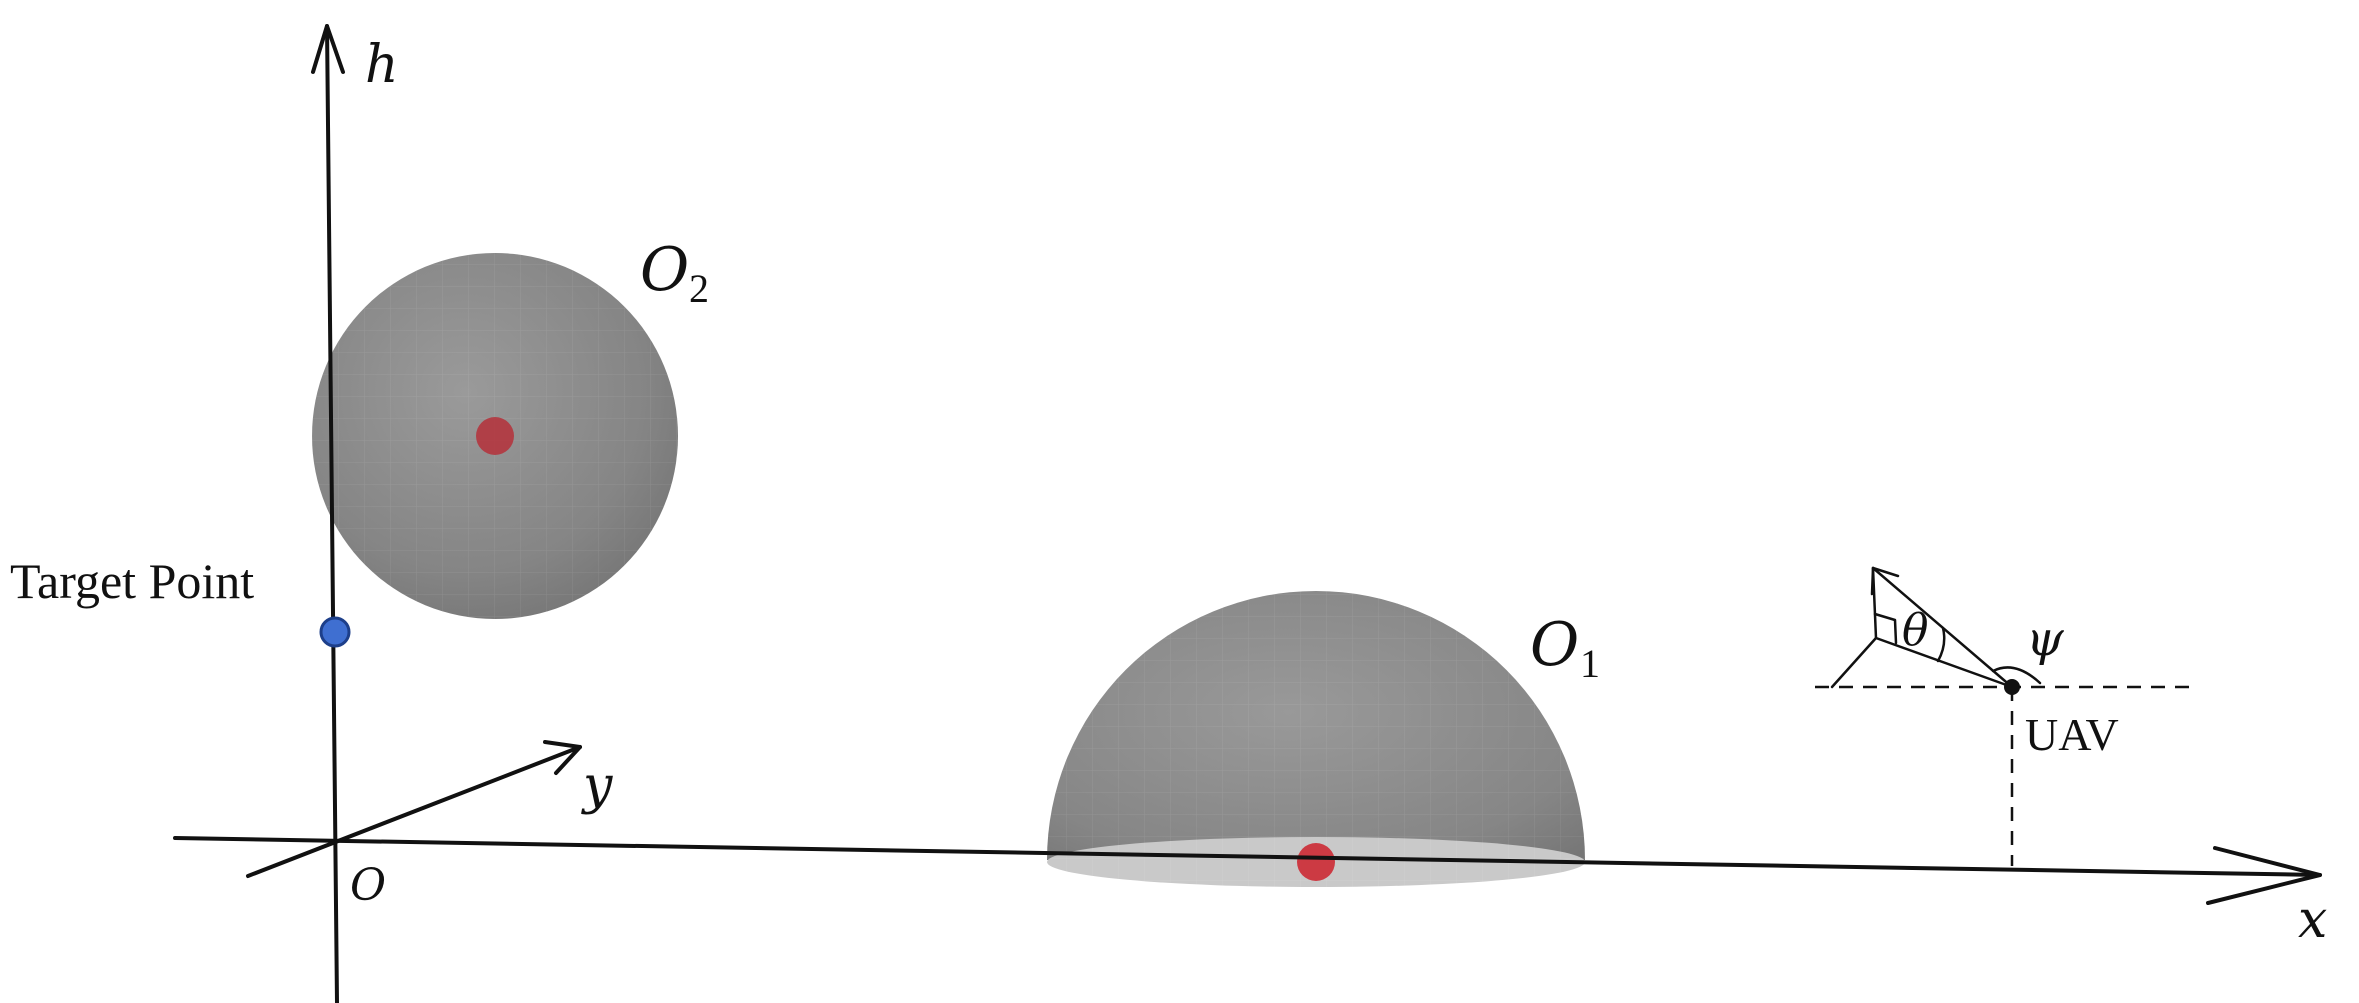 The height and width of the screenshot is (1003, 2359). What do you see at coordinates (1915, 630) in the screenshot?
I see `theta-label: θ` at bounding box center [1915, 630].